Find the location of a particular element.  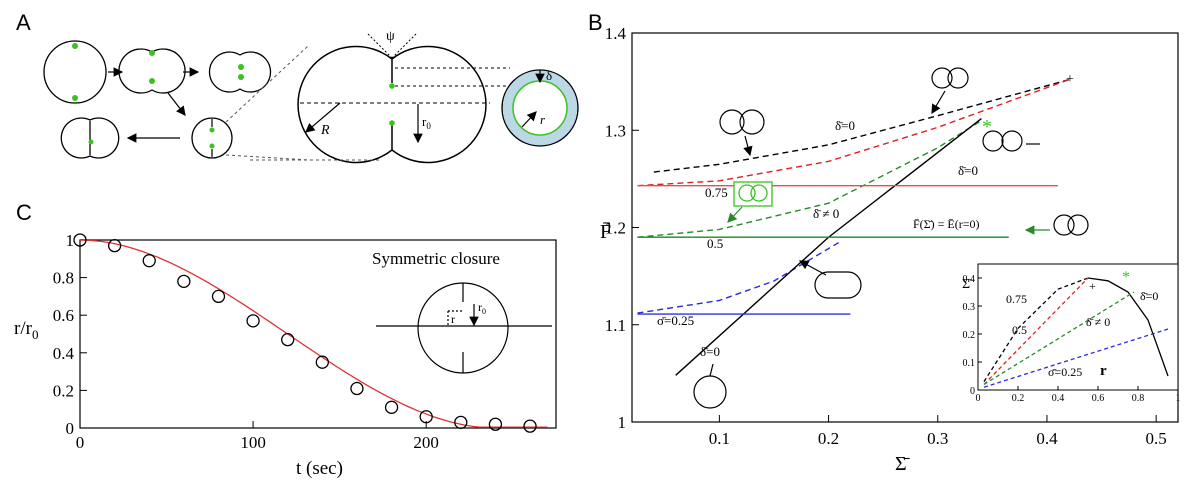

annotation-plus: + is located at coordinates (1070, 79).